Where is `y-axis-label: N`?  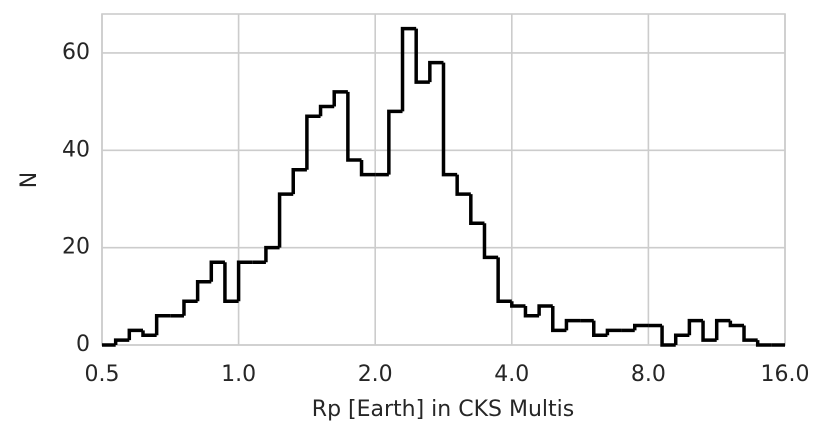
y-axis-label: N is located at coordinates (29, 180).